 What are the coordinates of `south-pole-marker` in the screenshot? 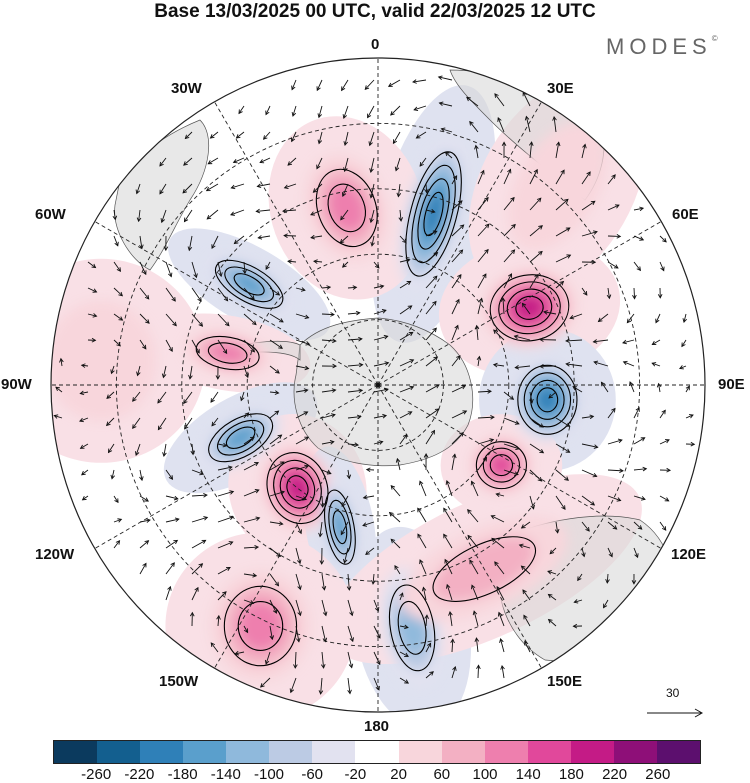 It's located at (378, 385).